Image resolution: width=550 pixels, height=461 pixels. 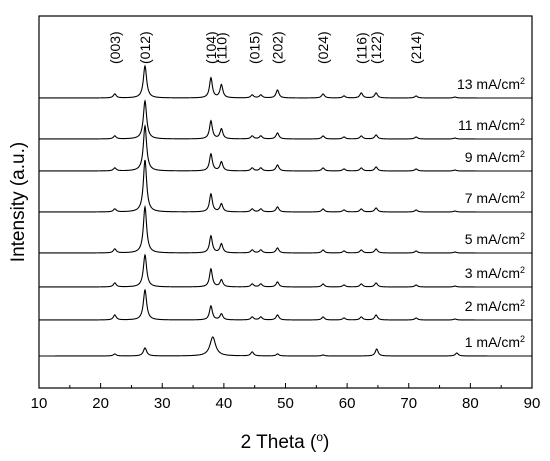 What do you see at coordinates (495, 273) in the screenshot?
I see `series-label-5: 3 mA/cm2` at bounding box center [495, 273].